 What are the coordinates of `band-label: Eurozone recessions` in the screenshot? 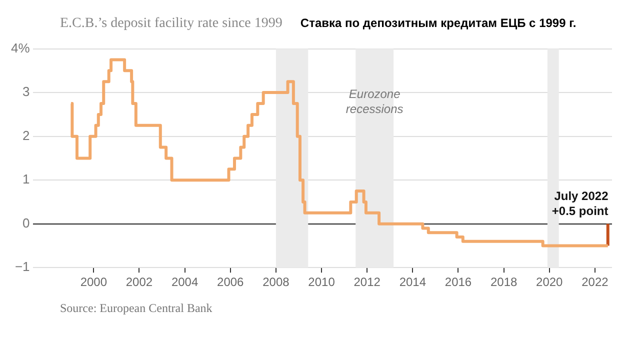 It's located at (375, 101).